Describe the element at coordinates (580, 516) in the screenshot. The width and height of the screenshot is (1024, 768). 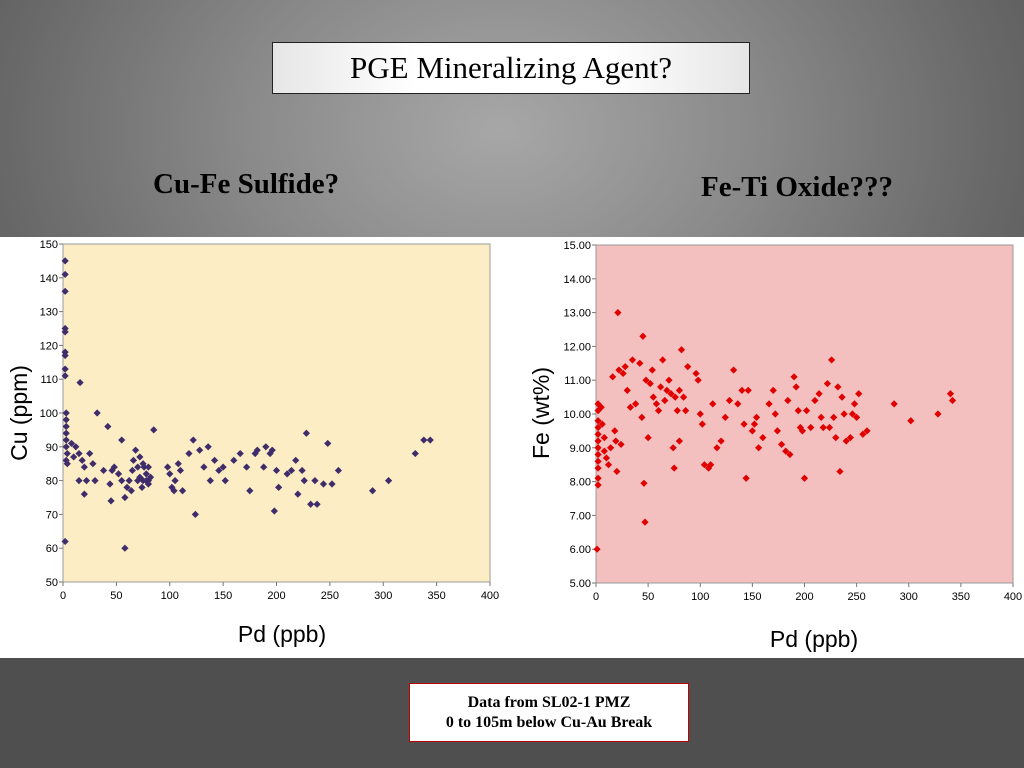
I see `fe-ytick-label: 7.00` at that location.